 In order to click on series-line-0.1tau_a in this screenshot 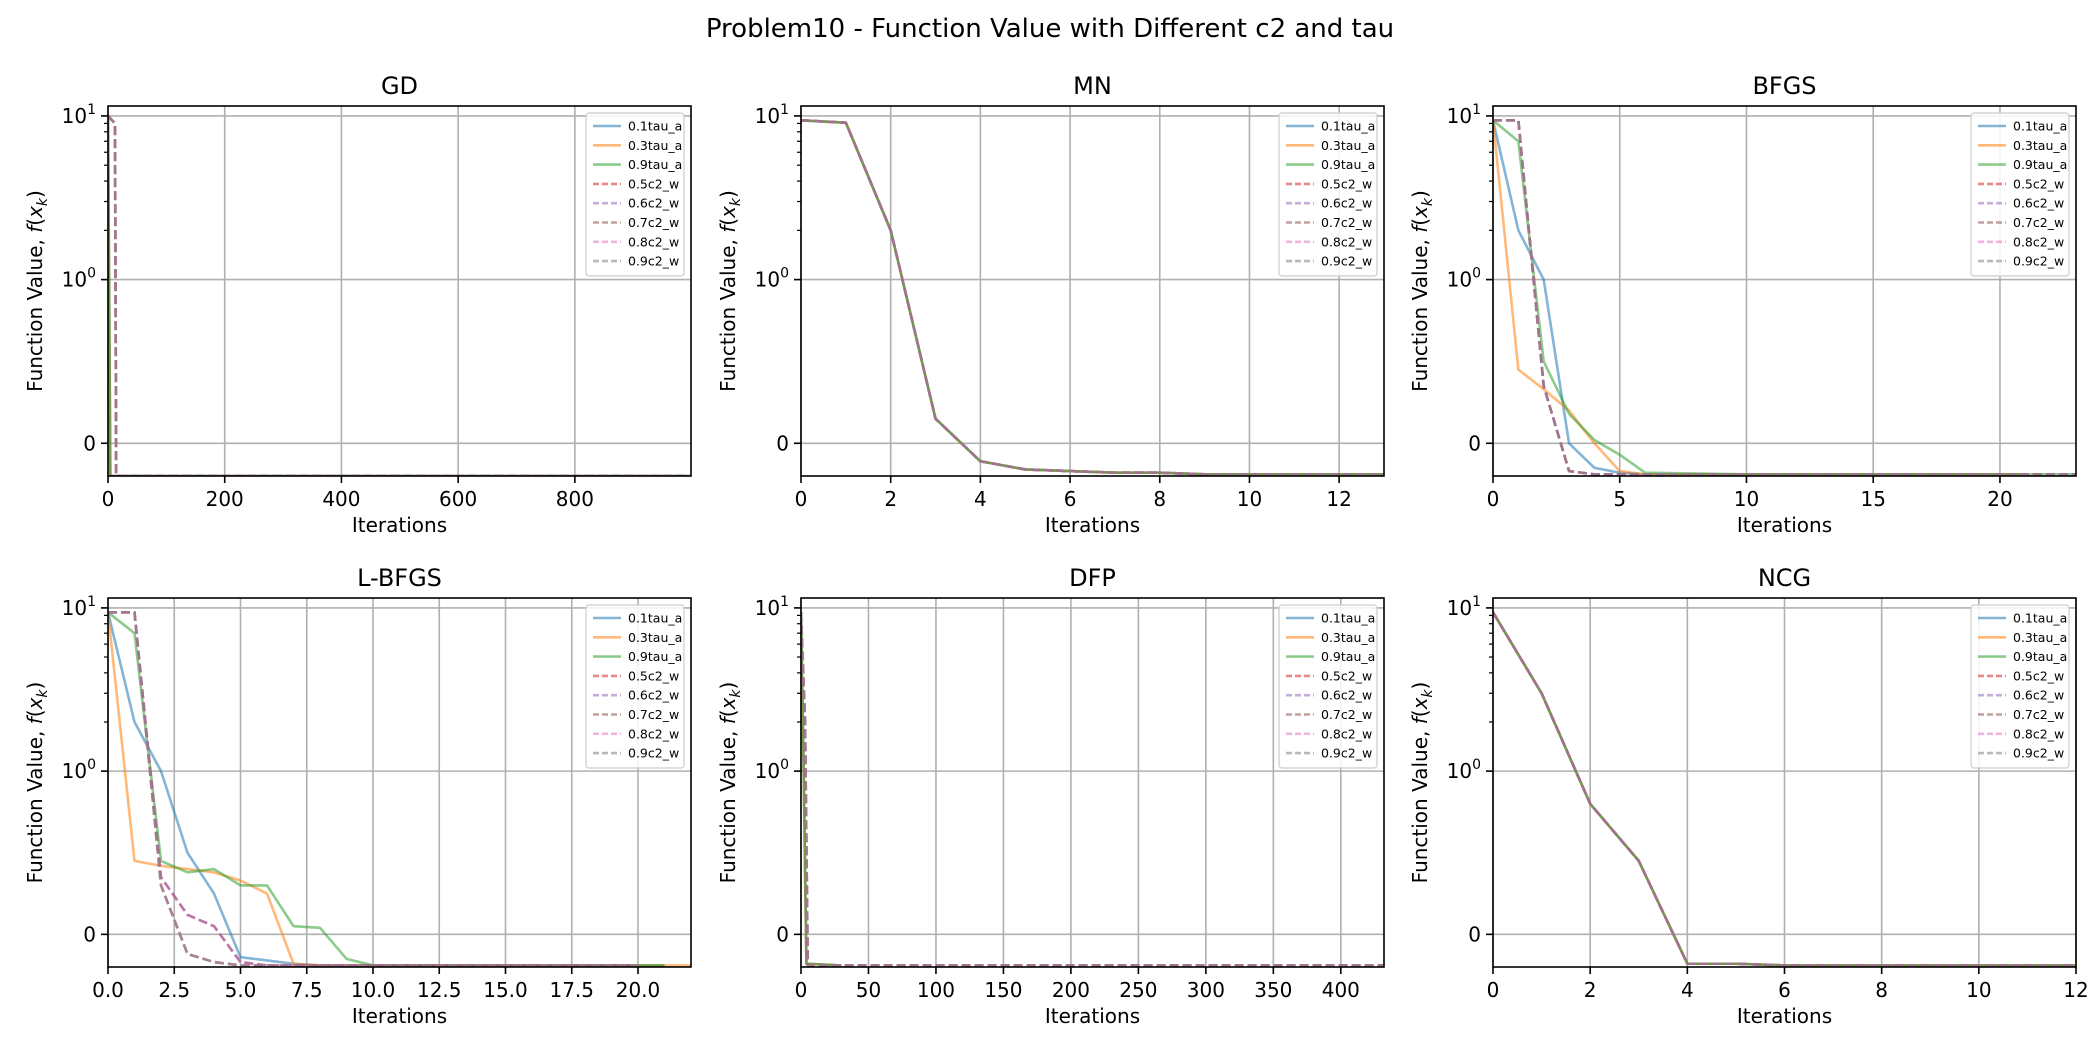, I will do `click(1759, 298)`.